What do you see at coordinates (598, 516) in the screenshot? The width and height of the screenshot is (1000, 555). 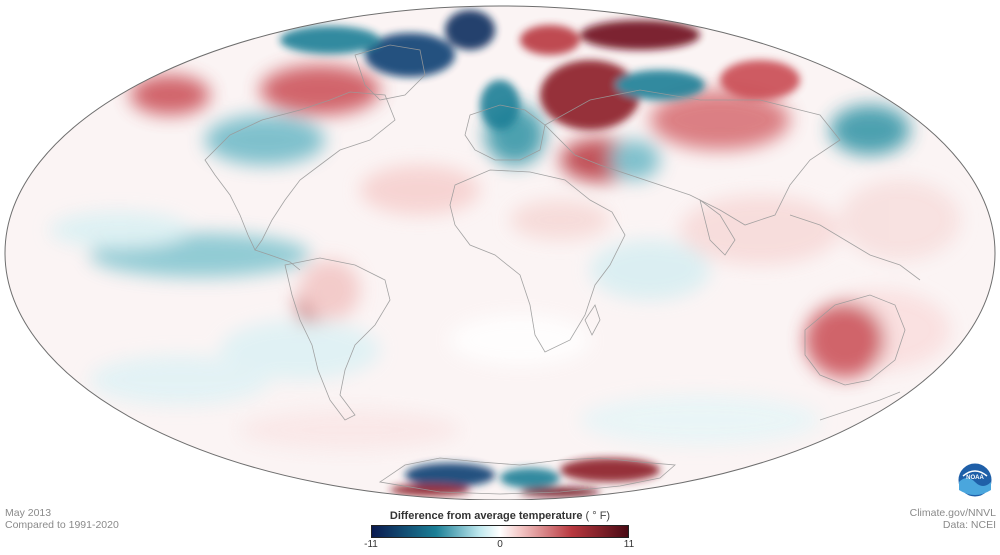 I see `legend-unit: ( ° F)` at bounding box center [598, 516].